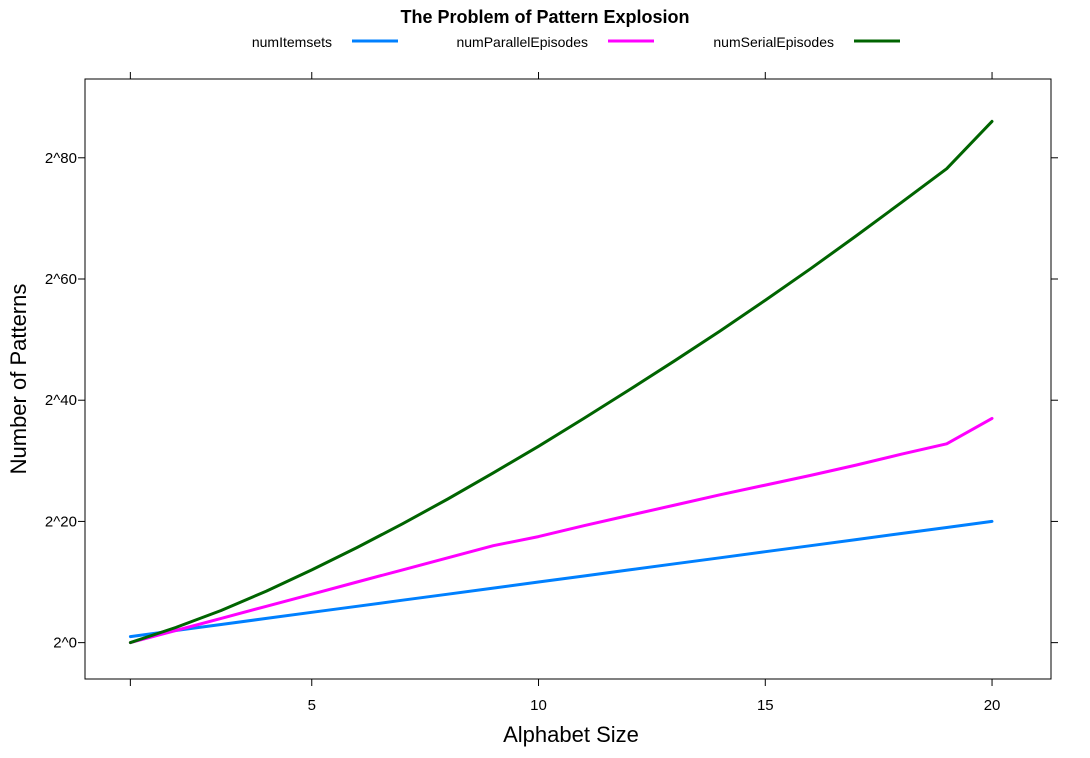 This screenshot has height=758, width=1090. I want to click on x-axis-title: Alphabet Size, so click(571, 734).